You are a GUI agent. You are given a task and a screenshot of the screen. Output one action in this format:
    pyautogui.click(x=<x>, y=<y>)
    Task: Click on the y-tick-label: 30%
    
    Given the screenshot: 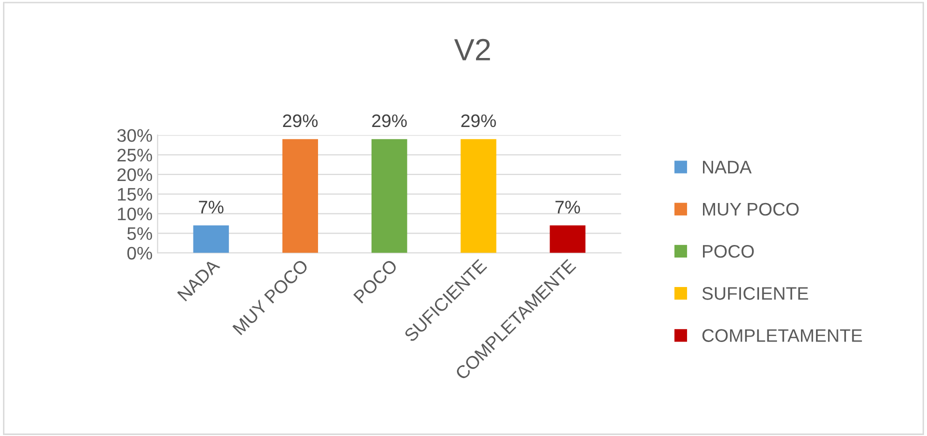 What is the action you would take?
    pyautogui.click(x=134, y=135)
    